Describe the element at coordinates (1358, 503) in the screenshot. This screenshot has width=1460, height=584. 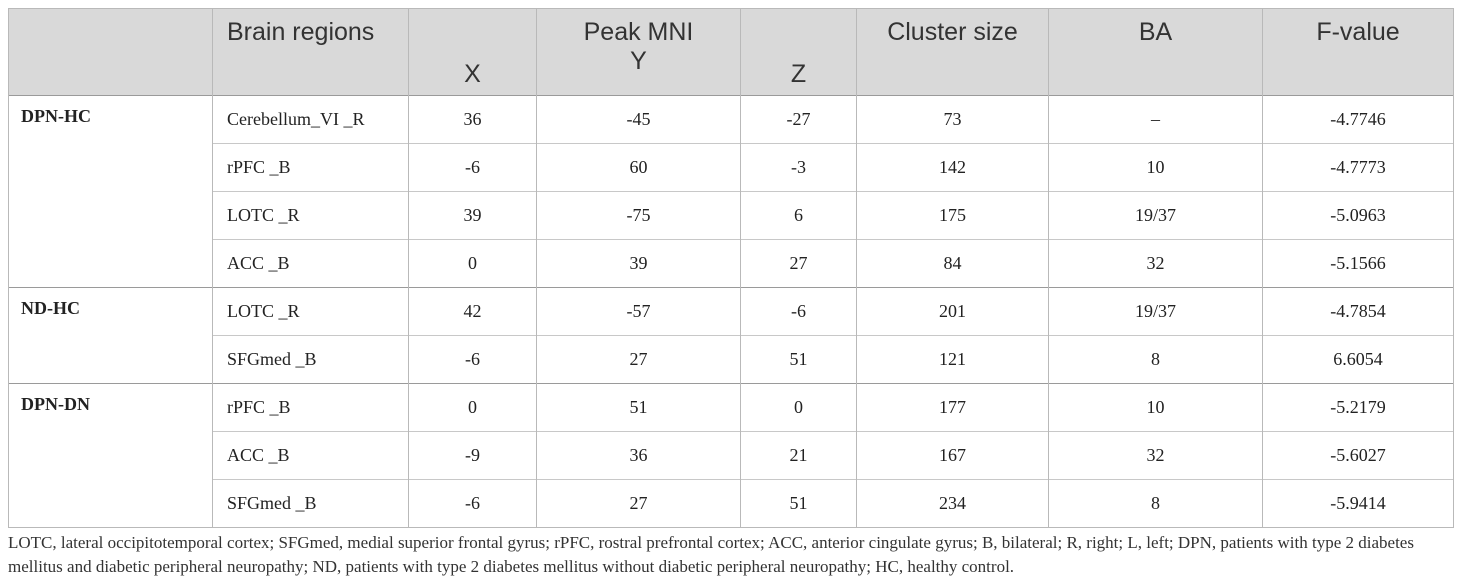
I see `cell-f-value: -5.9414` at that location.